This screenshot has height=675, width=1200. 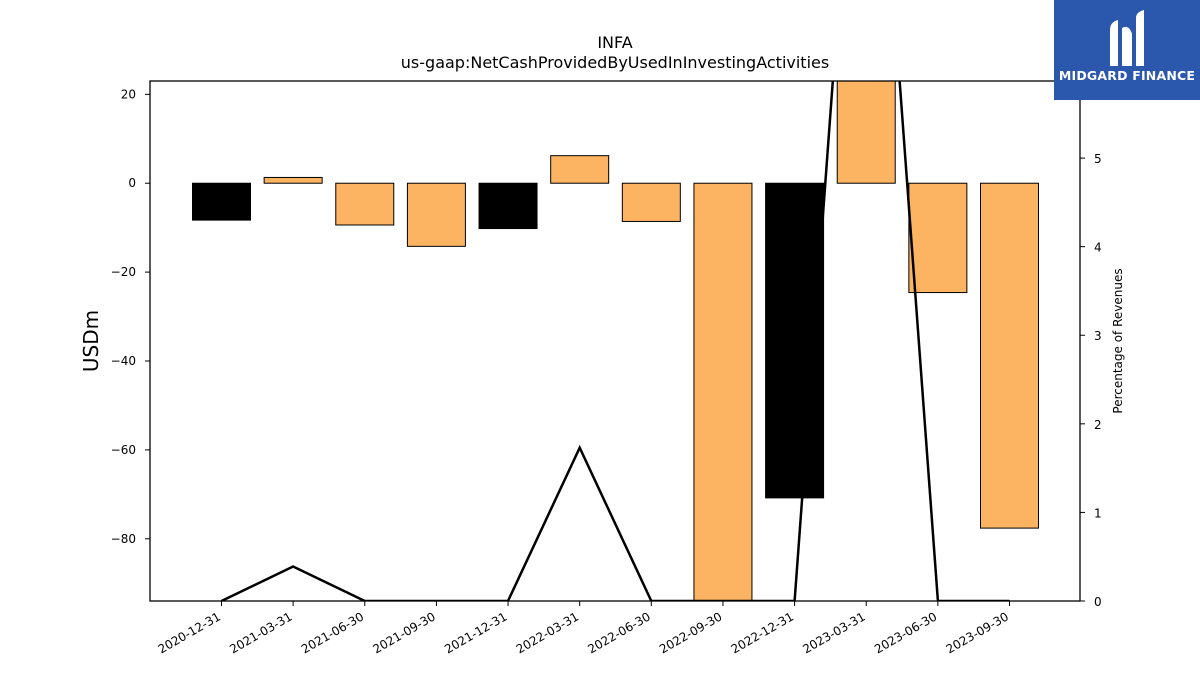 I want to click on y-tick-label: 0, so click(x=132, y=183).